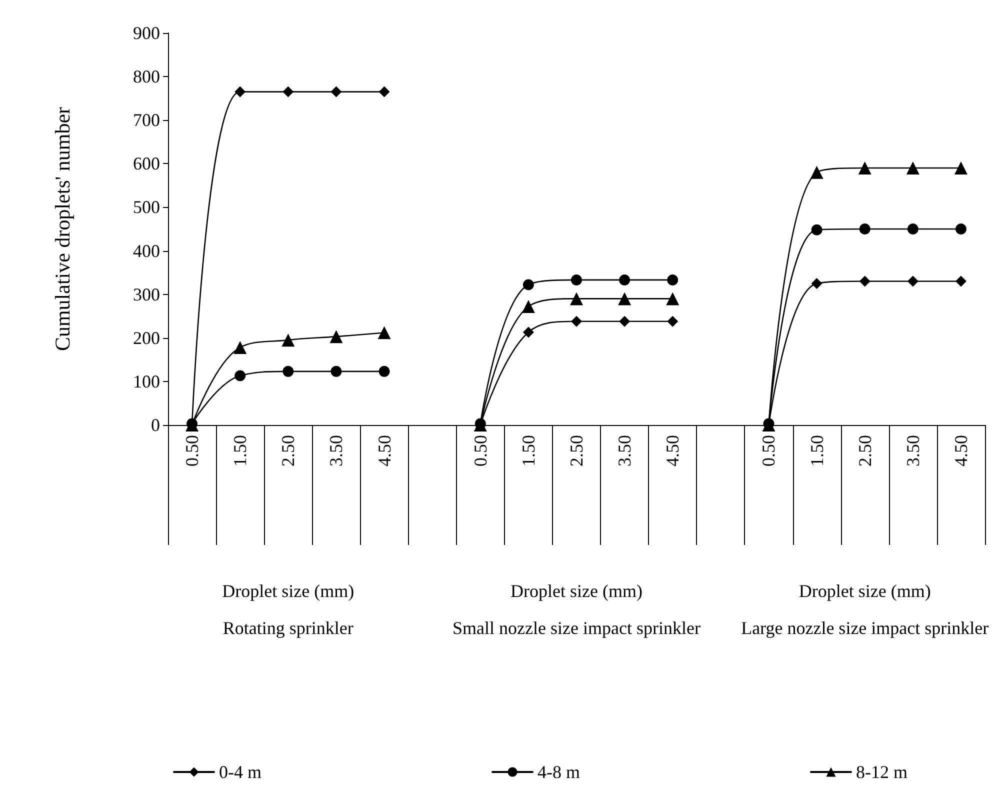  Describe the element at coordinates (882, 772) in the screenshot. I see `legend-label: 8-12 m` at that location.